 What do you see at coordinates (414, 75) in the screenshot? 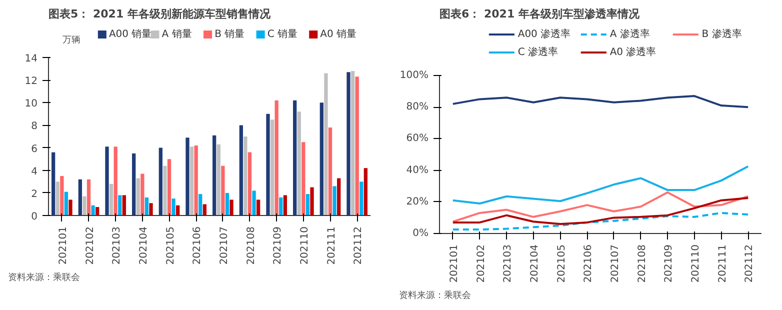
I see `y-tick-label: 100%` at bounding box center [414, 75].